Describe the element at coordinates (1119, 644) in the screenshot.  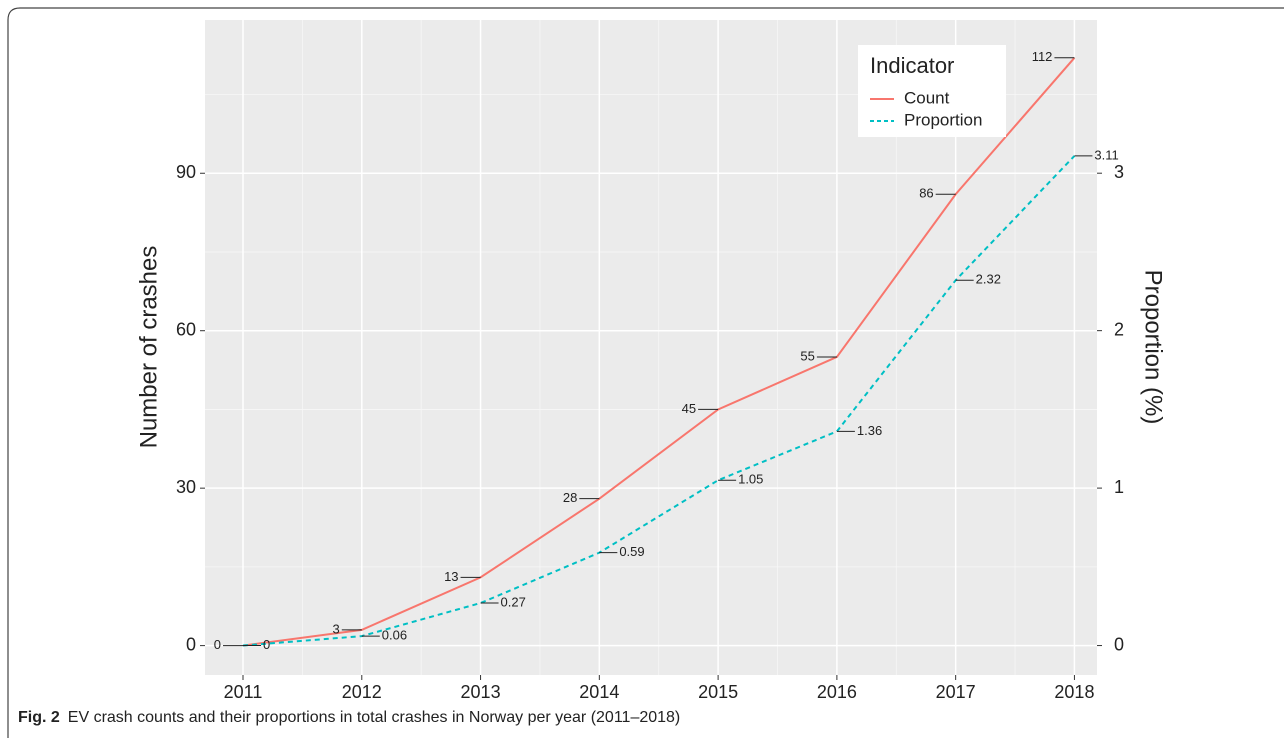
I see `y2-tick-label: 0` at that location.